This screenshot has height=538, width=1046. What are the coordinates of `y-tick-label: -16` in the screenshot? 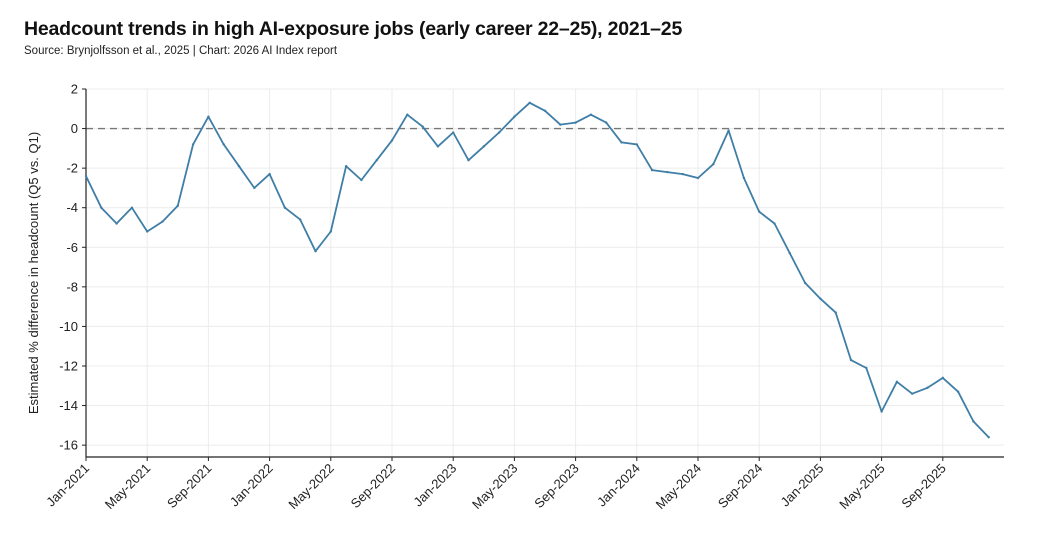 It's located at (68, 445).